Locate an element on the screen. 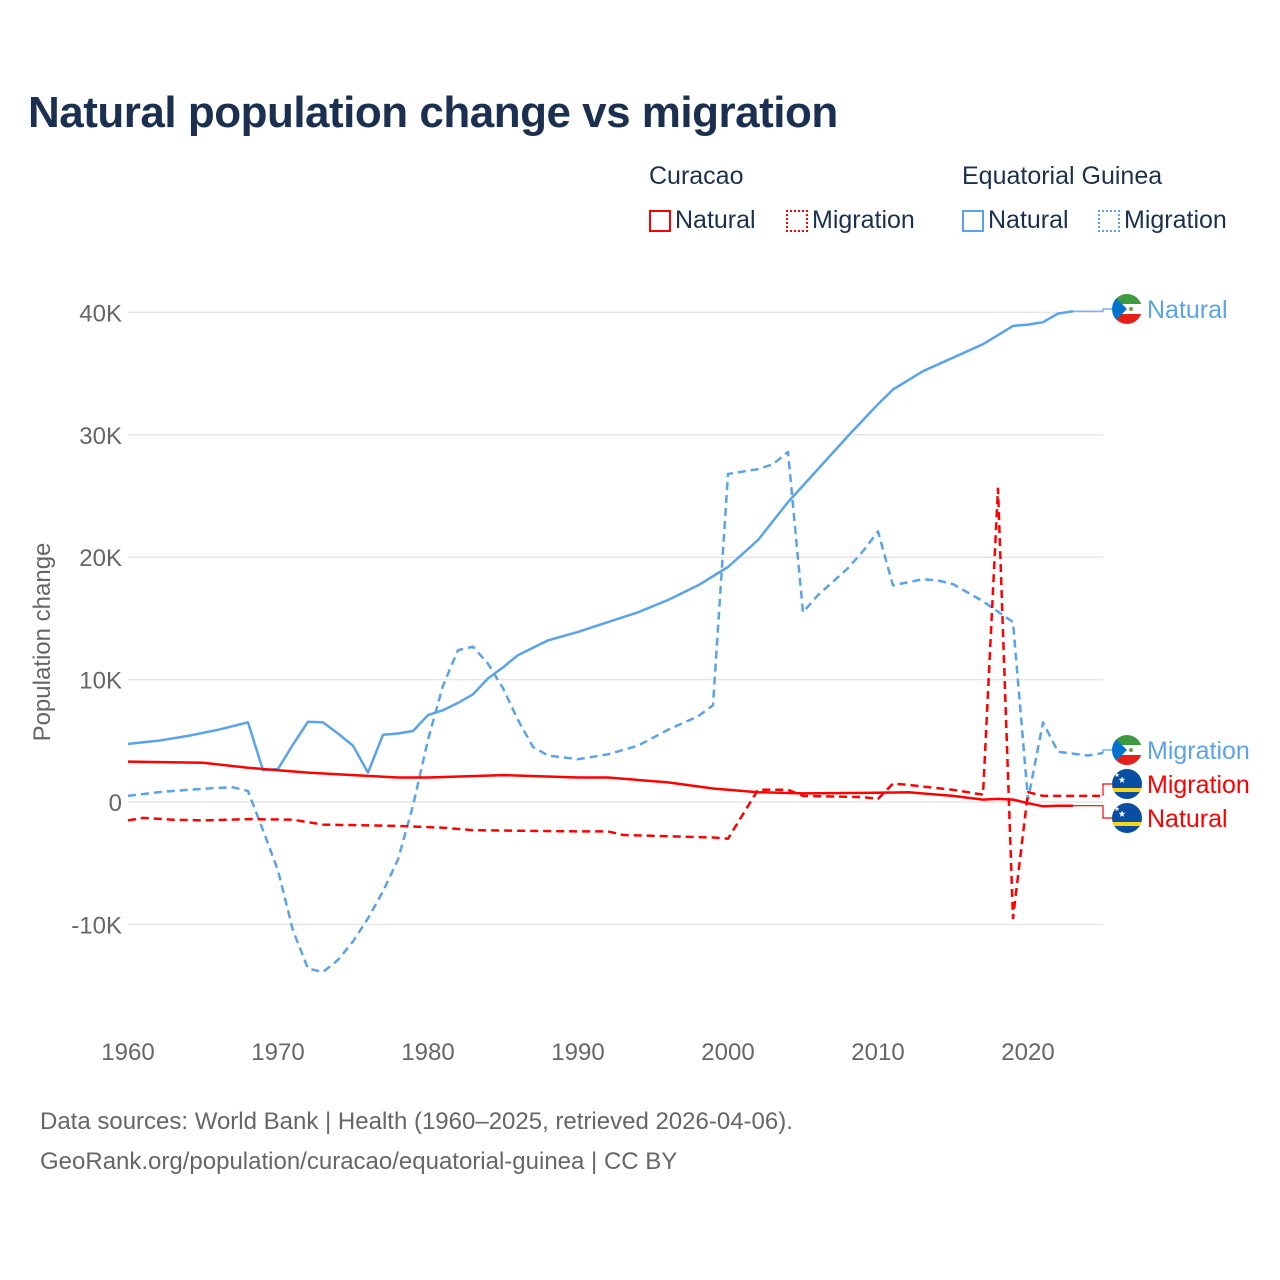 This screenshot has height=1280, width=1280. x-tick-label: 2010 is located at coordinates (877, 1052).